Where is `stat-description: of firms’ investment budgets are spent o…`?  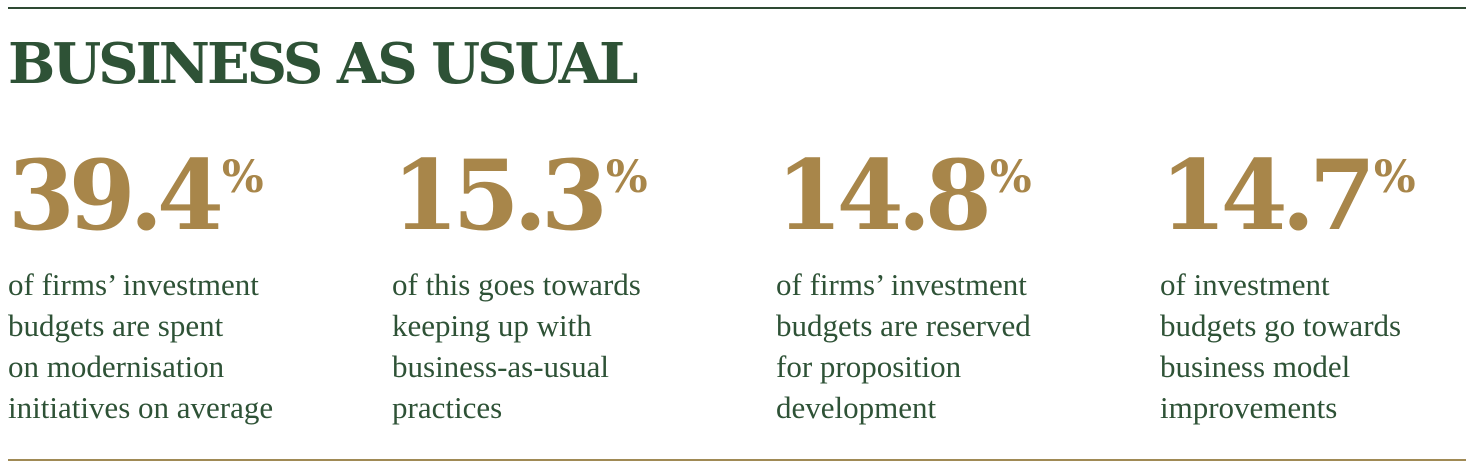 stat-description: of firms’ investment budgets are spent o… is located at coordinates (141, 346).